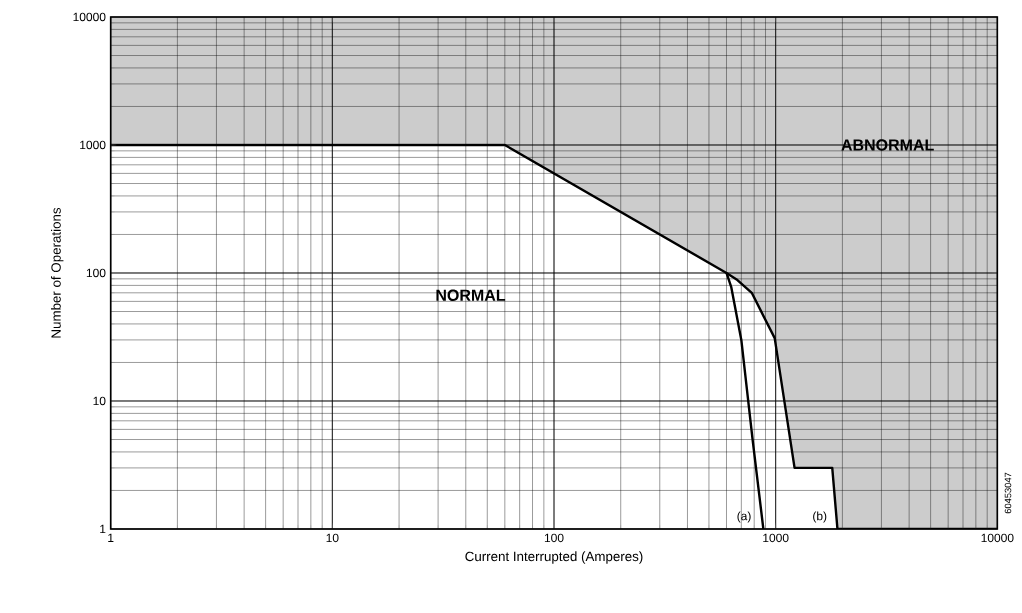 The image size is (1022, 613). I want to click on x-axis-title: Current Interrupted (Amperes), so click(554, 557).